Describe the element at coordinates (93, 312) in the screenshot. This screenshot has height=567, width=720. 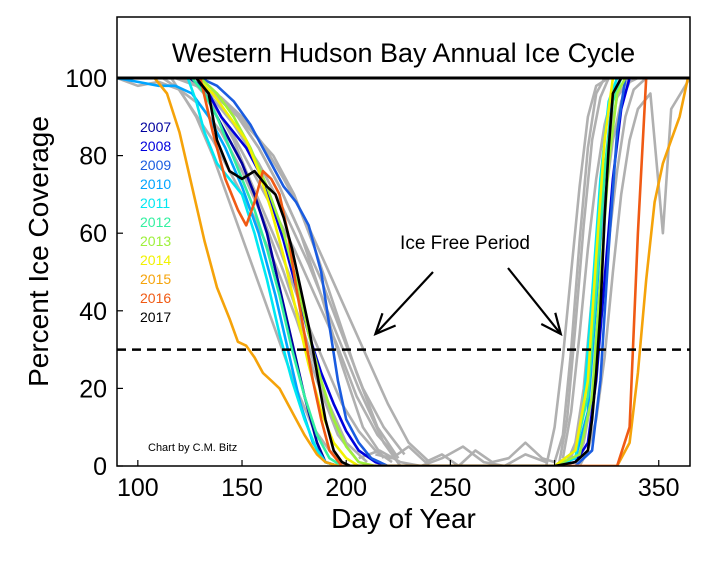
I see `y-tick-label-40: 40` at that location.